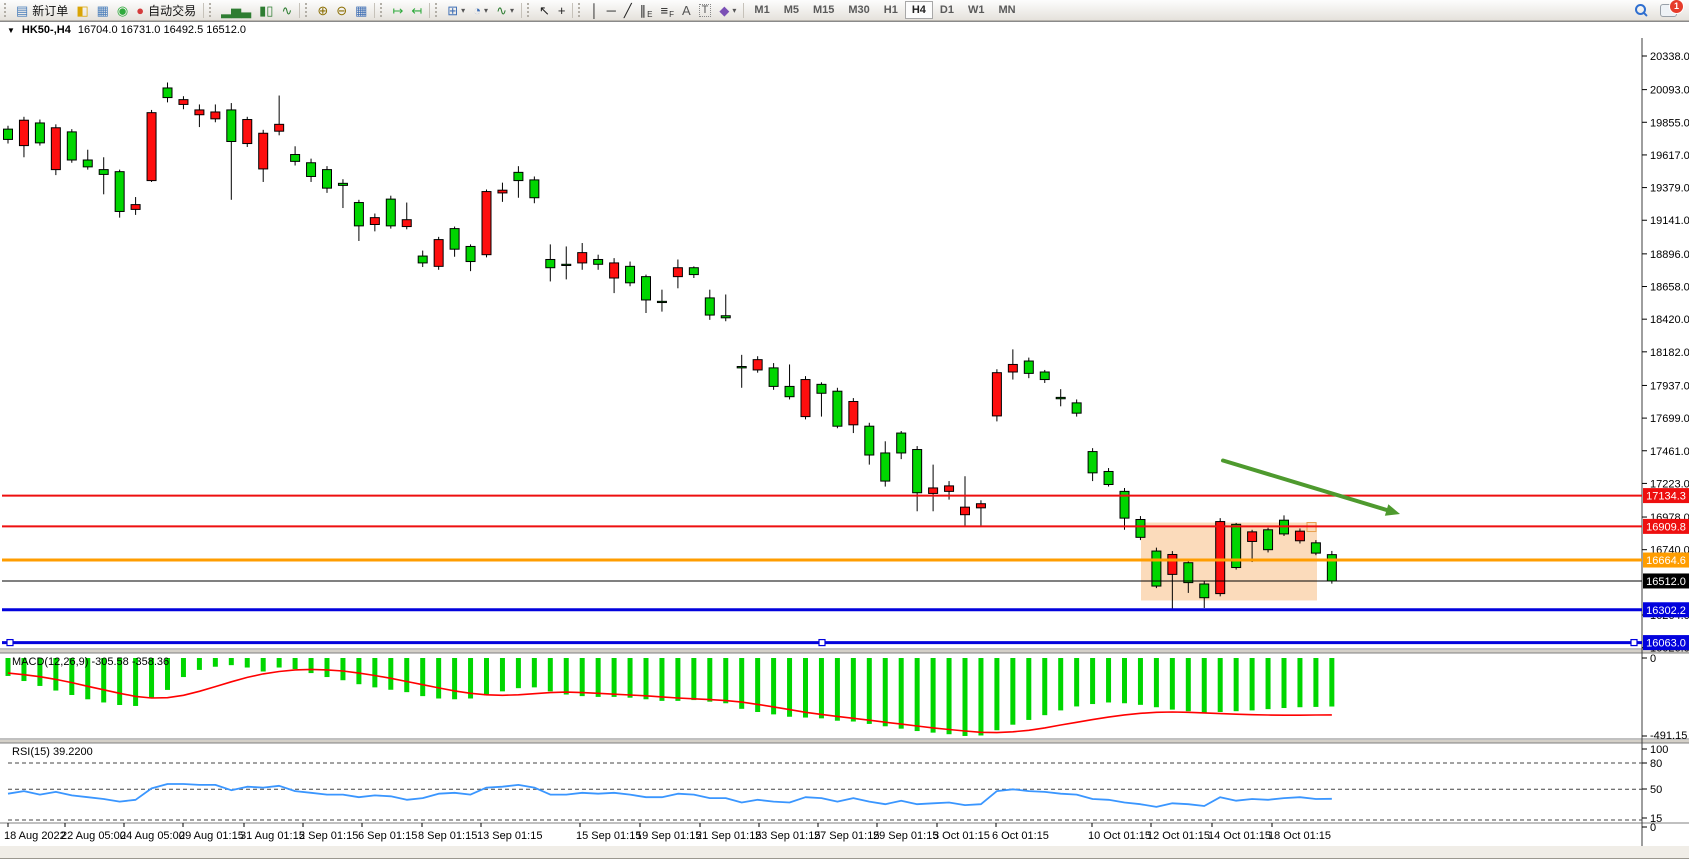 This screenshot has height=859, width=1689. What do you see at coordinates (505, 10) in the screenshot?
I see `indicators-button: ∿ ▾` at bounding box center [505, 10].